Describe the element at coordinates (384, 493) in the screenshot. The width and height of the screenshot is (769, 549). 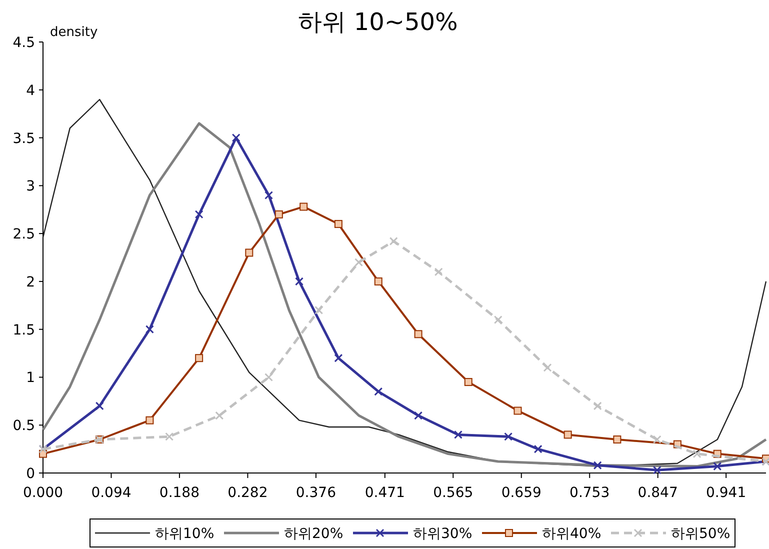
I see `x-tick-label: 0.471` at that location.